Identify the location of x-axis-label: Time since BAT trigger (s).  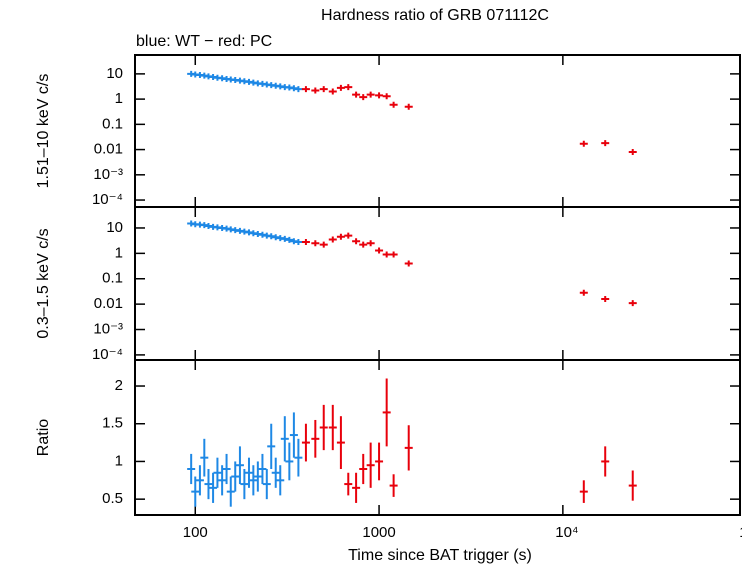
(440, 555).